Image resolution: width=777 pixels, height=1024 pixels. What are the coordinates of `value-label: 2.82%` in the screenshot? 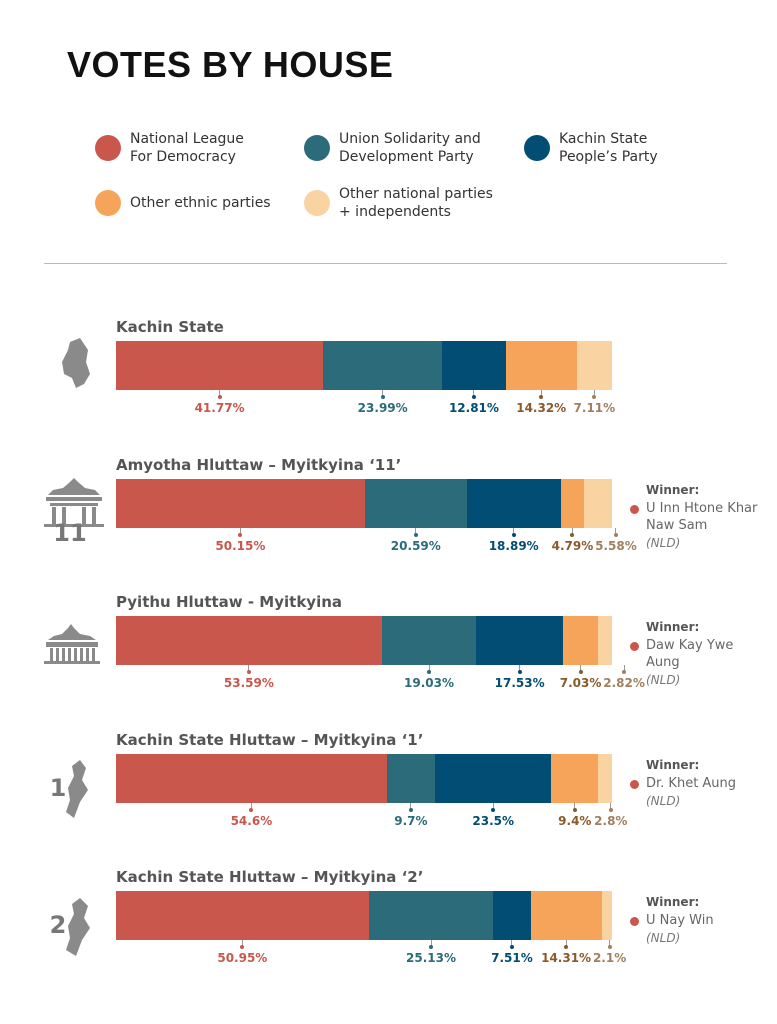 It's located at (624, 683).